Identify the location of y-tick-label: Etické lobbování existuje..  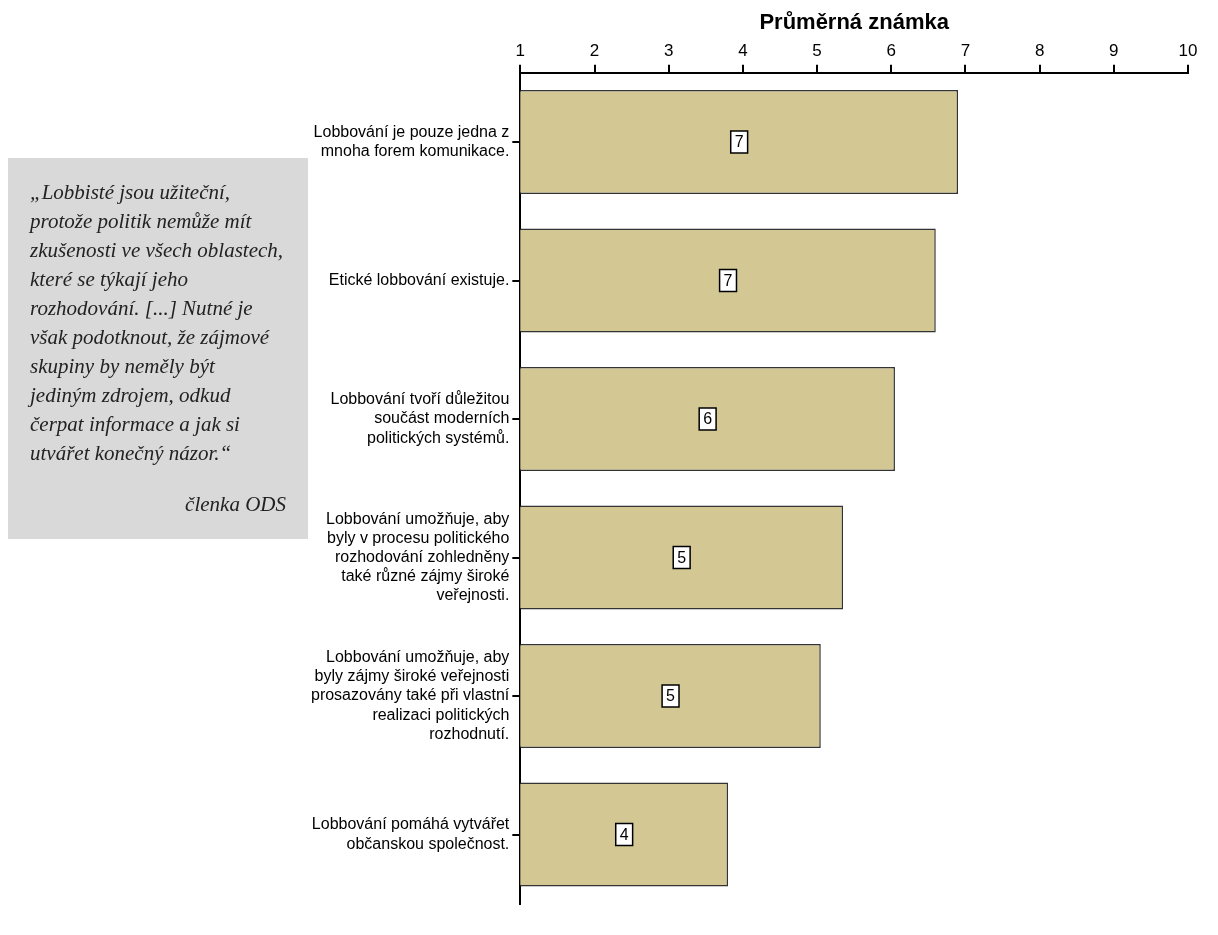
(419, 279).